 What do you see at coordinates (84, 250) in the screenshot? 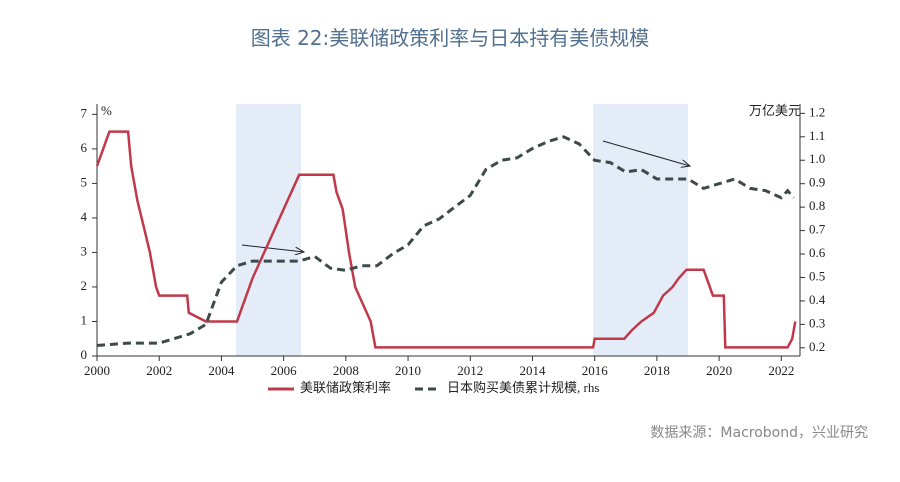
I see `y-tick-label: 3` at bounding box center [84, 250].